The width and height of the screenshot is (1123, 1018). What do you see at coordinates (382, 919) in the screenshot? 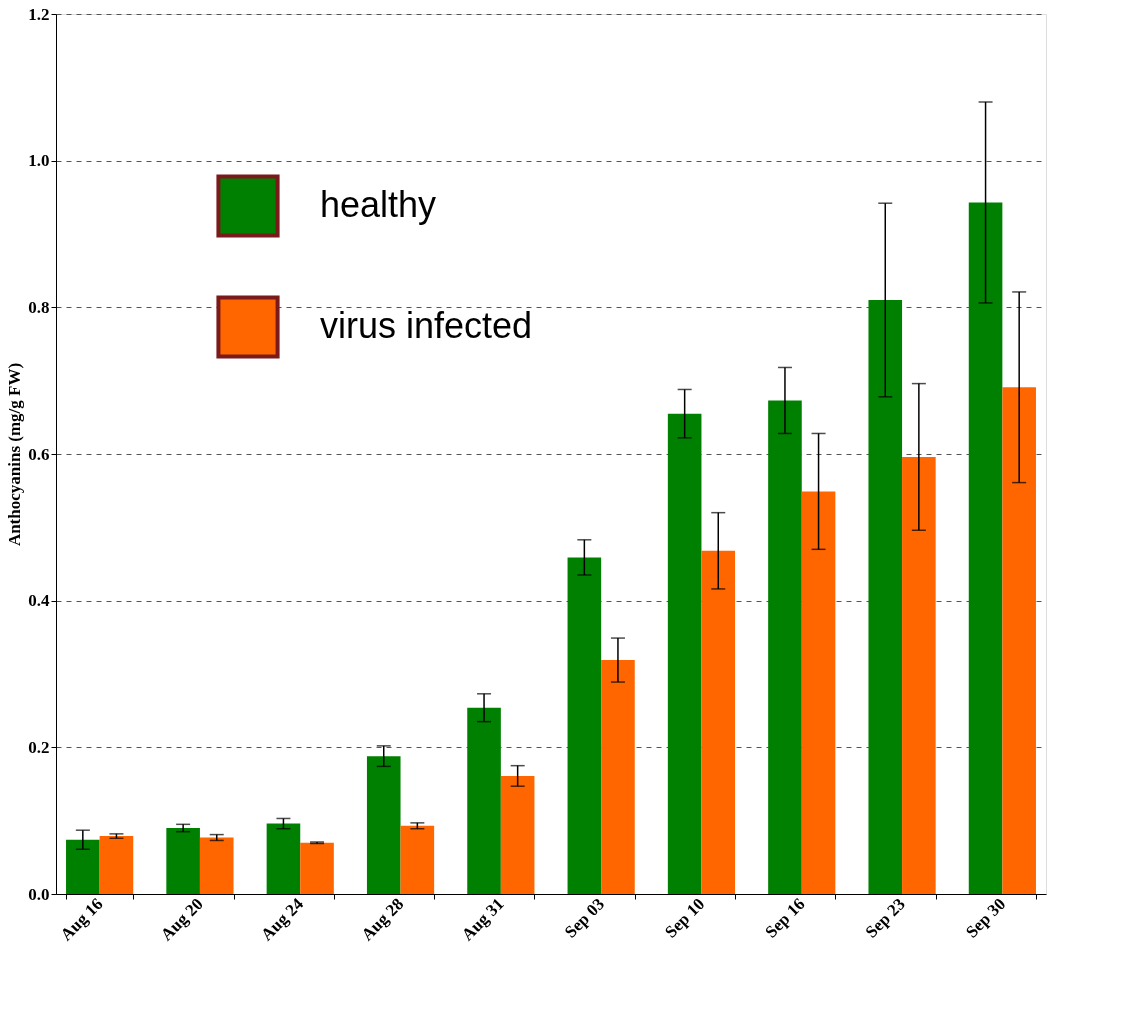
I see `x-tick-label: Aug 28` at bounding box center [382, 919].